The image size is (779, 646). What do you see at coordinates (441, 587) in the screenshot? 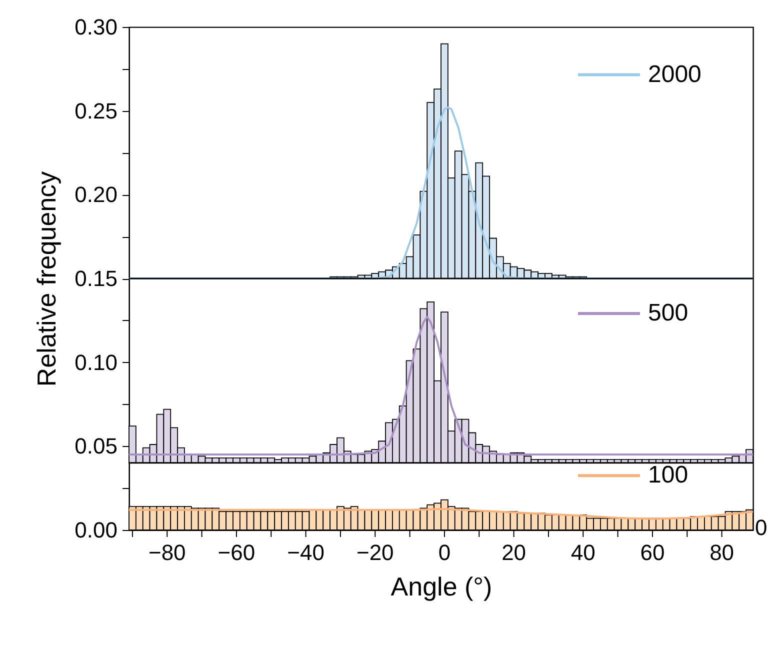
I see `x-axis-title: Angle (°)` at bounding box center [441, 587].